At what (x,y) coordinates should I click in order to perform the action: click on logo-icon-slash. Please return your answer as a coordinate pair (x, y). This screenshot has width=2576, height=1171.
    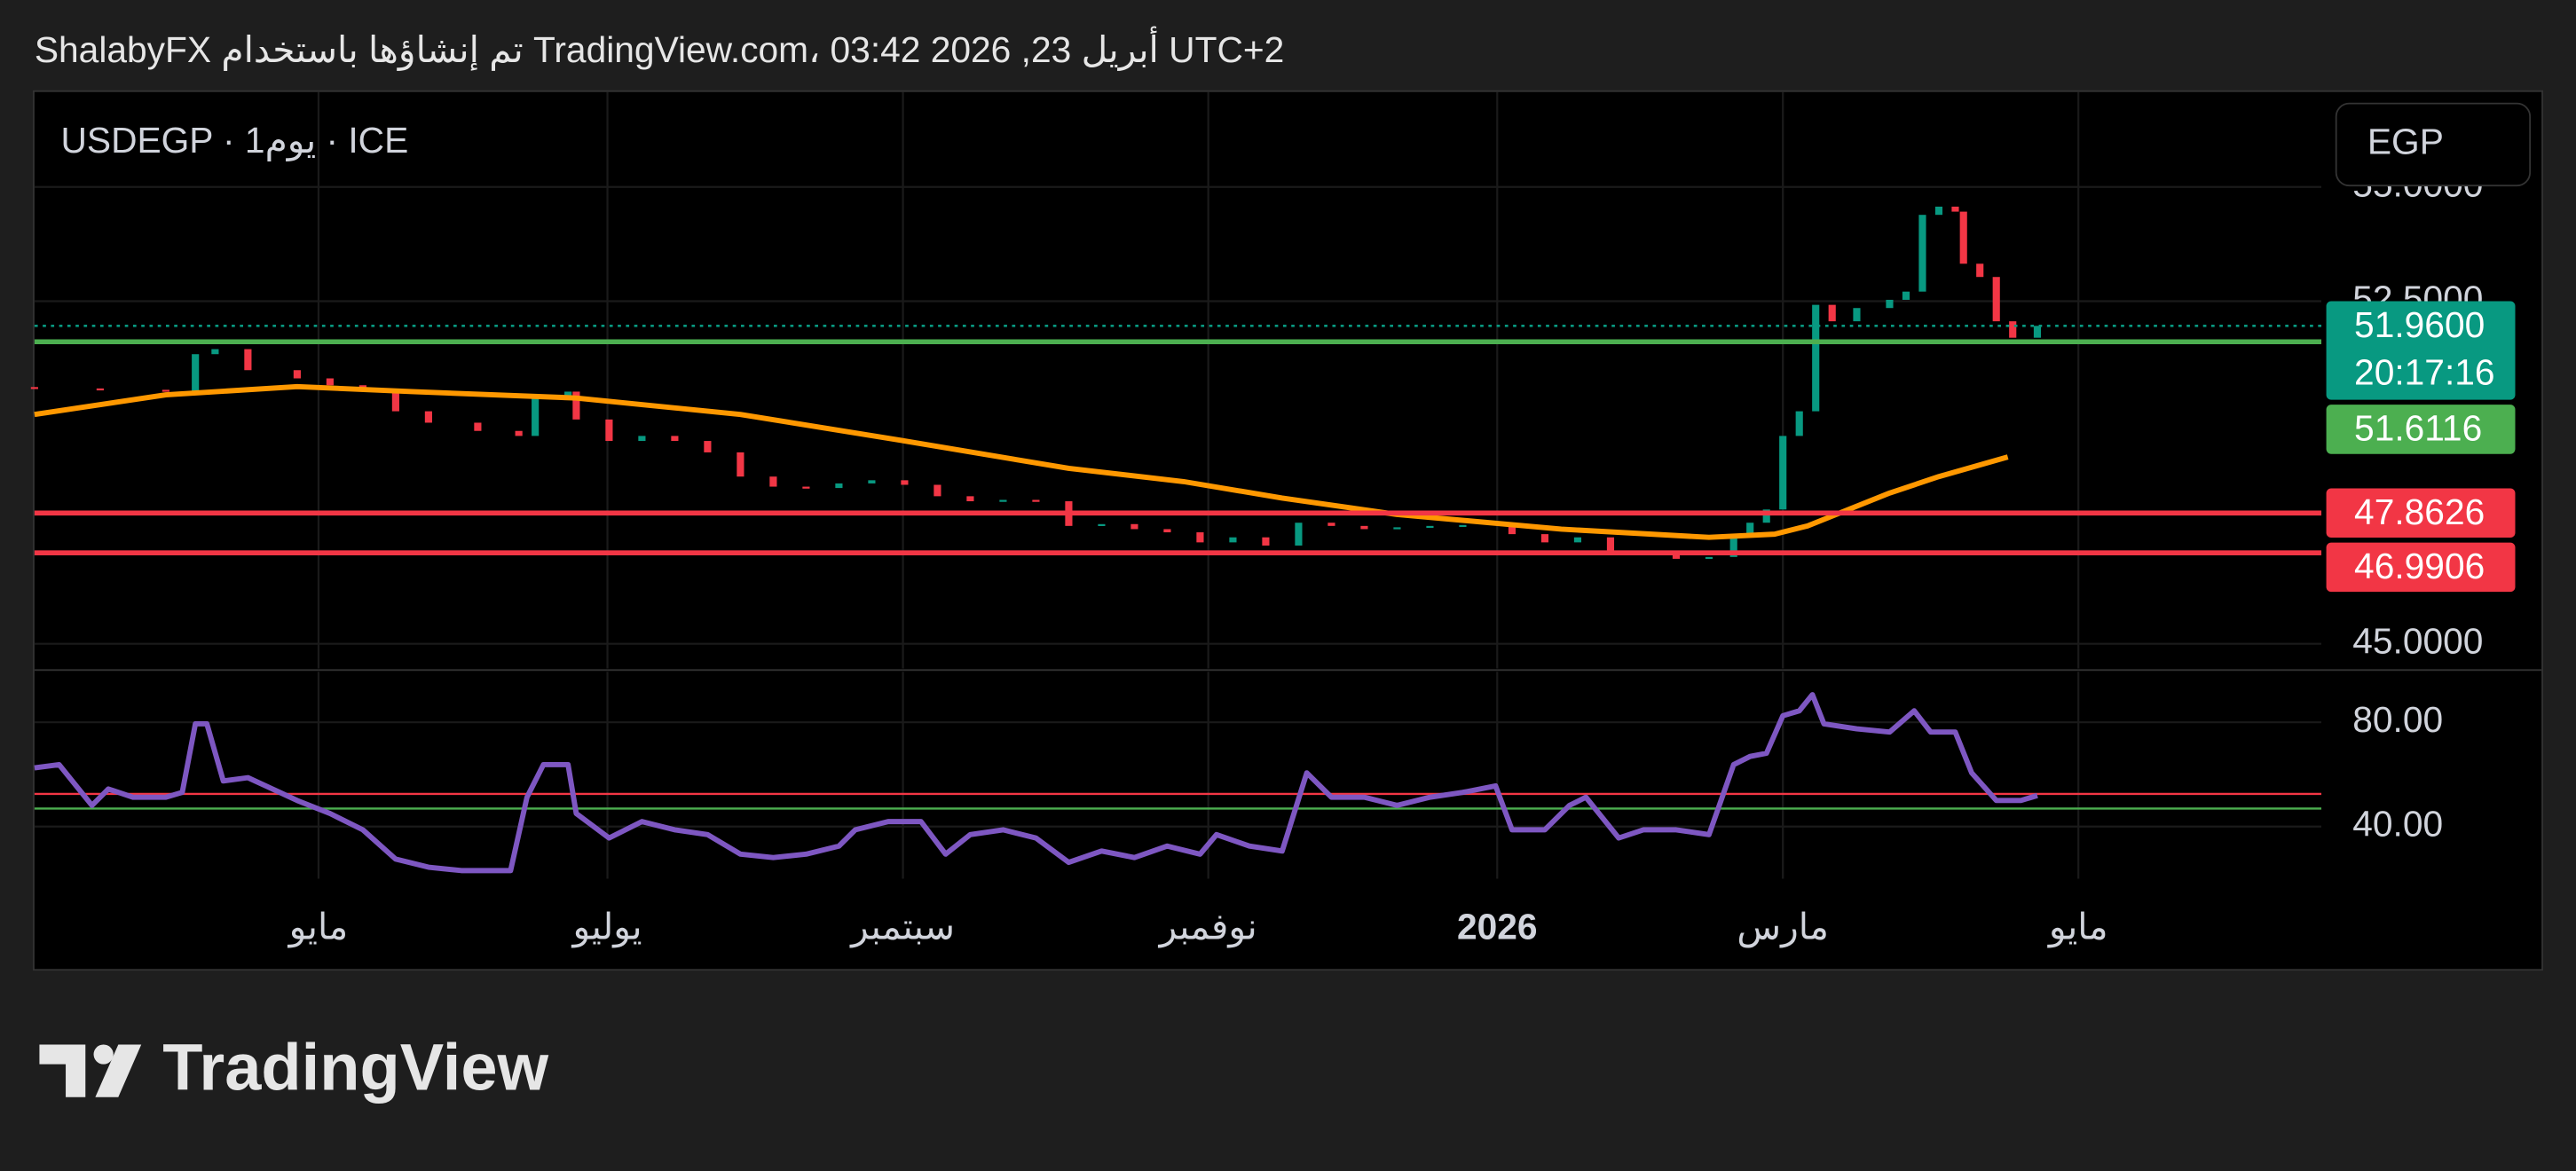
    Looking at the image, I should click on (118, 1070).